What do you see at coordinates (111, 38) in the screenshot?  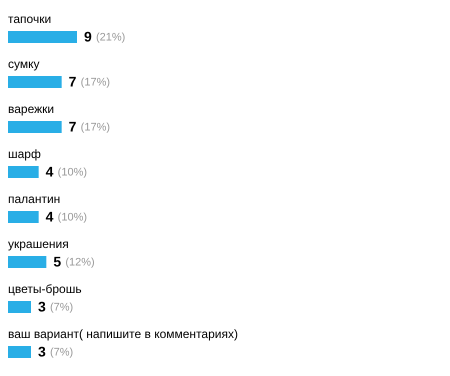 I see `annotation: (21%)` at bounding box center [111, 38].